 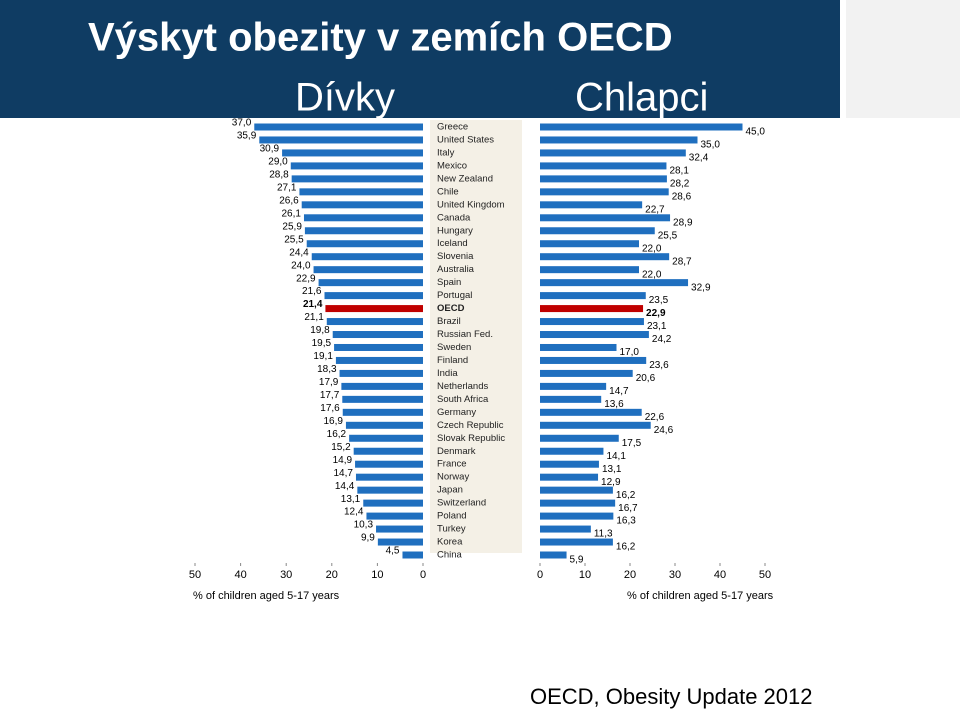 What do you see at coordinates (447, 373) in the screenshot?
I see `category-label: India` at bounding box center [447, 373].